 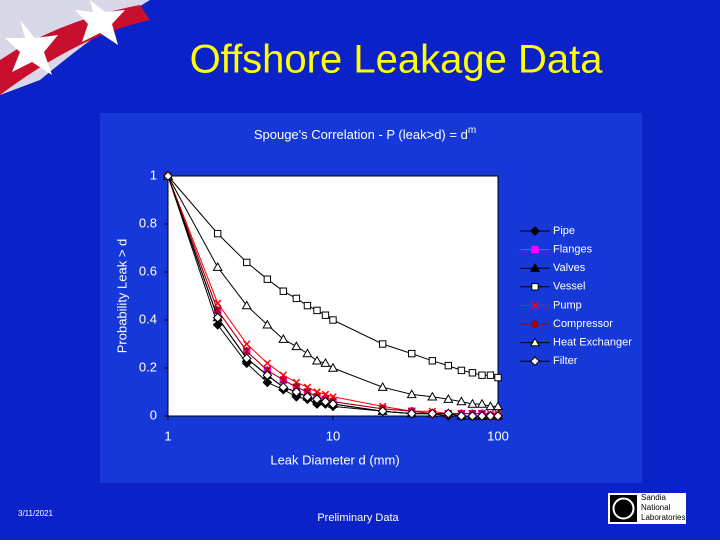 I want to click on x-tick-label: 1, so click(x=167, y=435).